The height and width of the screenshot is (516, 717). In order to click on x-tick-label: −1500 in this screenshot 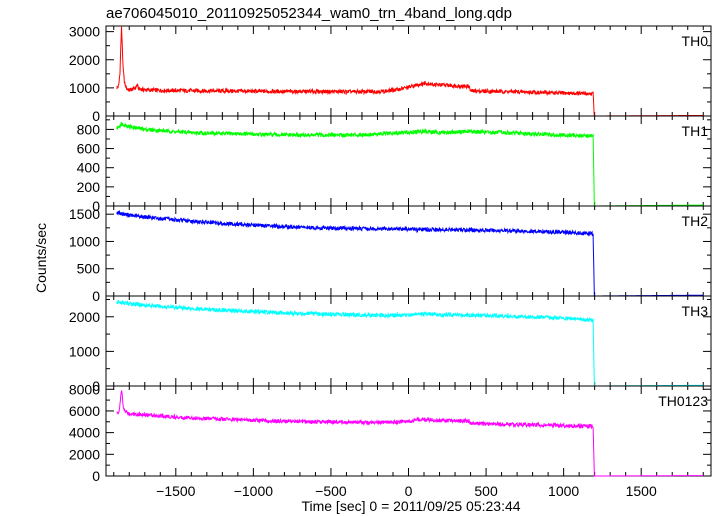, I will do `click(176, 491)`.